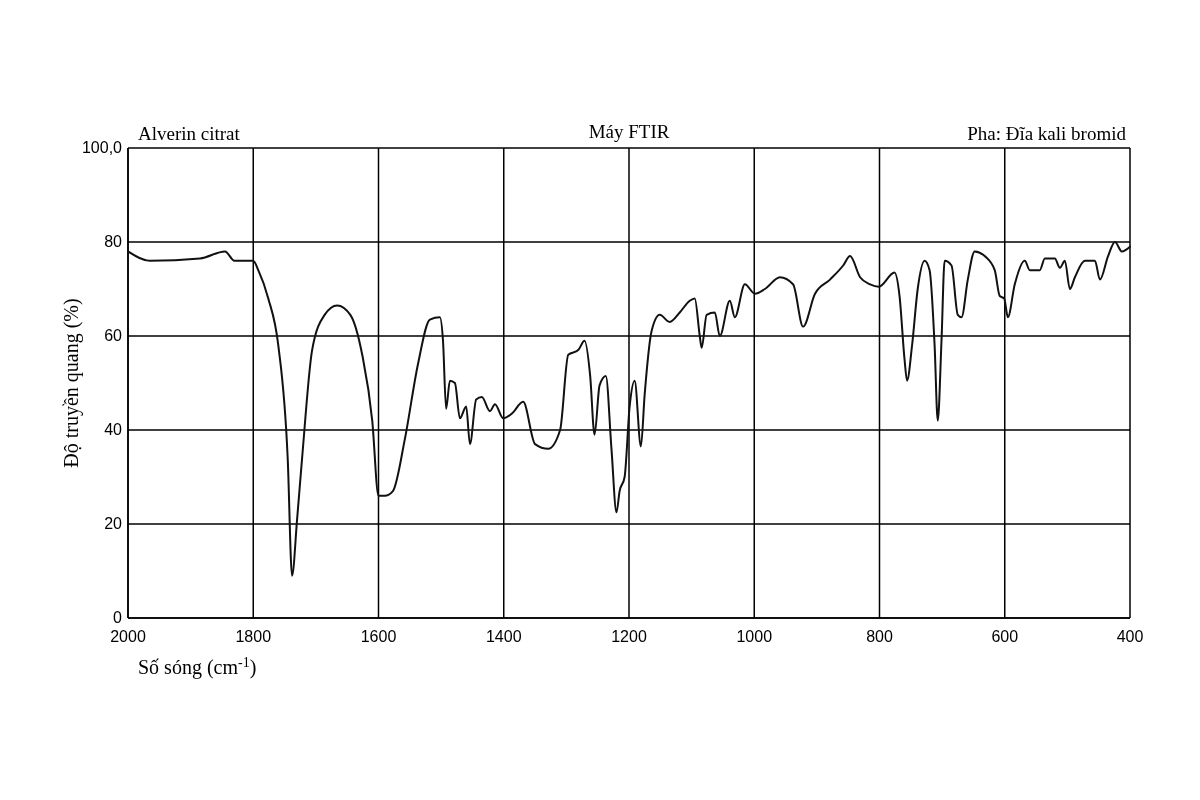  Describe the element at coordinates (197, 666) in the screenshot. I see `x-axis-title: Số sóng (cm$^{-1}$)` at that location.